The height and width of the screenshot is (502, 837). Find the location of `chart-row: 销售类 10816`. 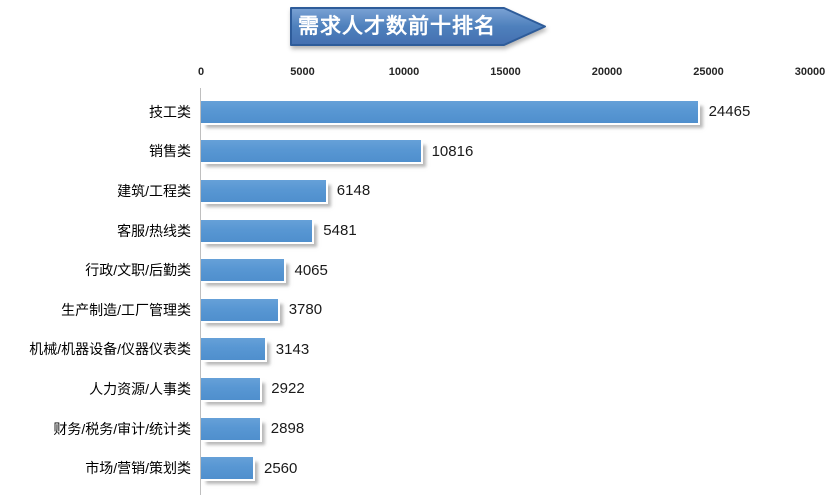

chart-row: 销售类 10816 is located at coordinates (418, 152).